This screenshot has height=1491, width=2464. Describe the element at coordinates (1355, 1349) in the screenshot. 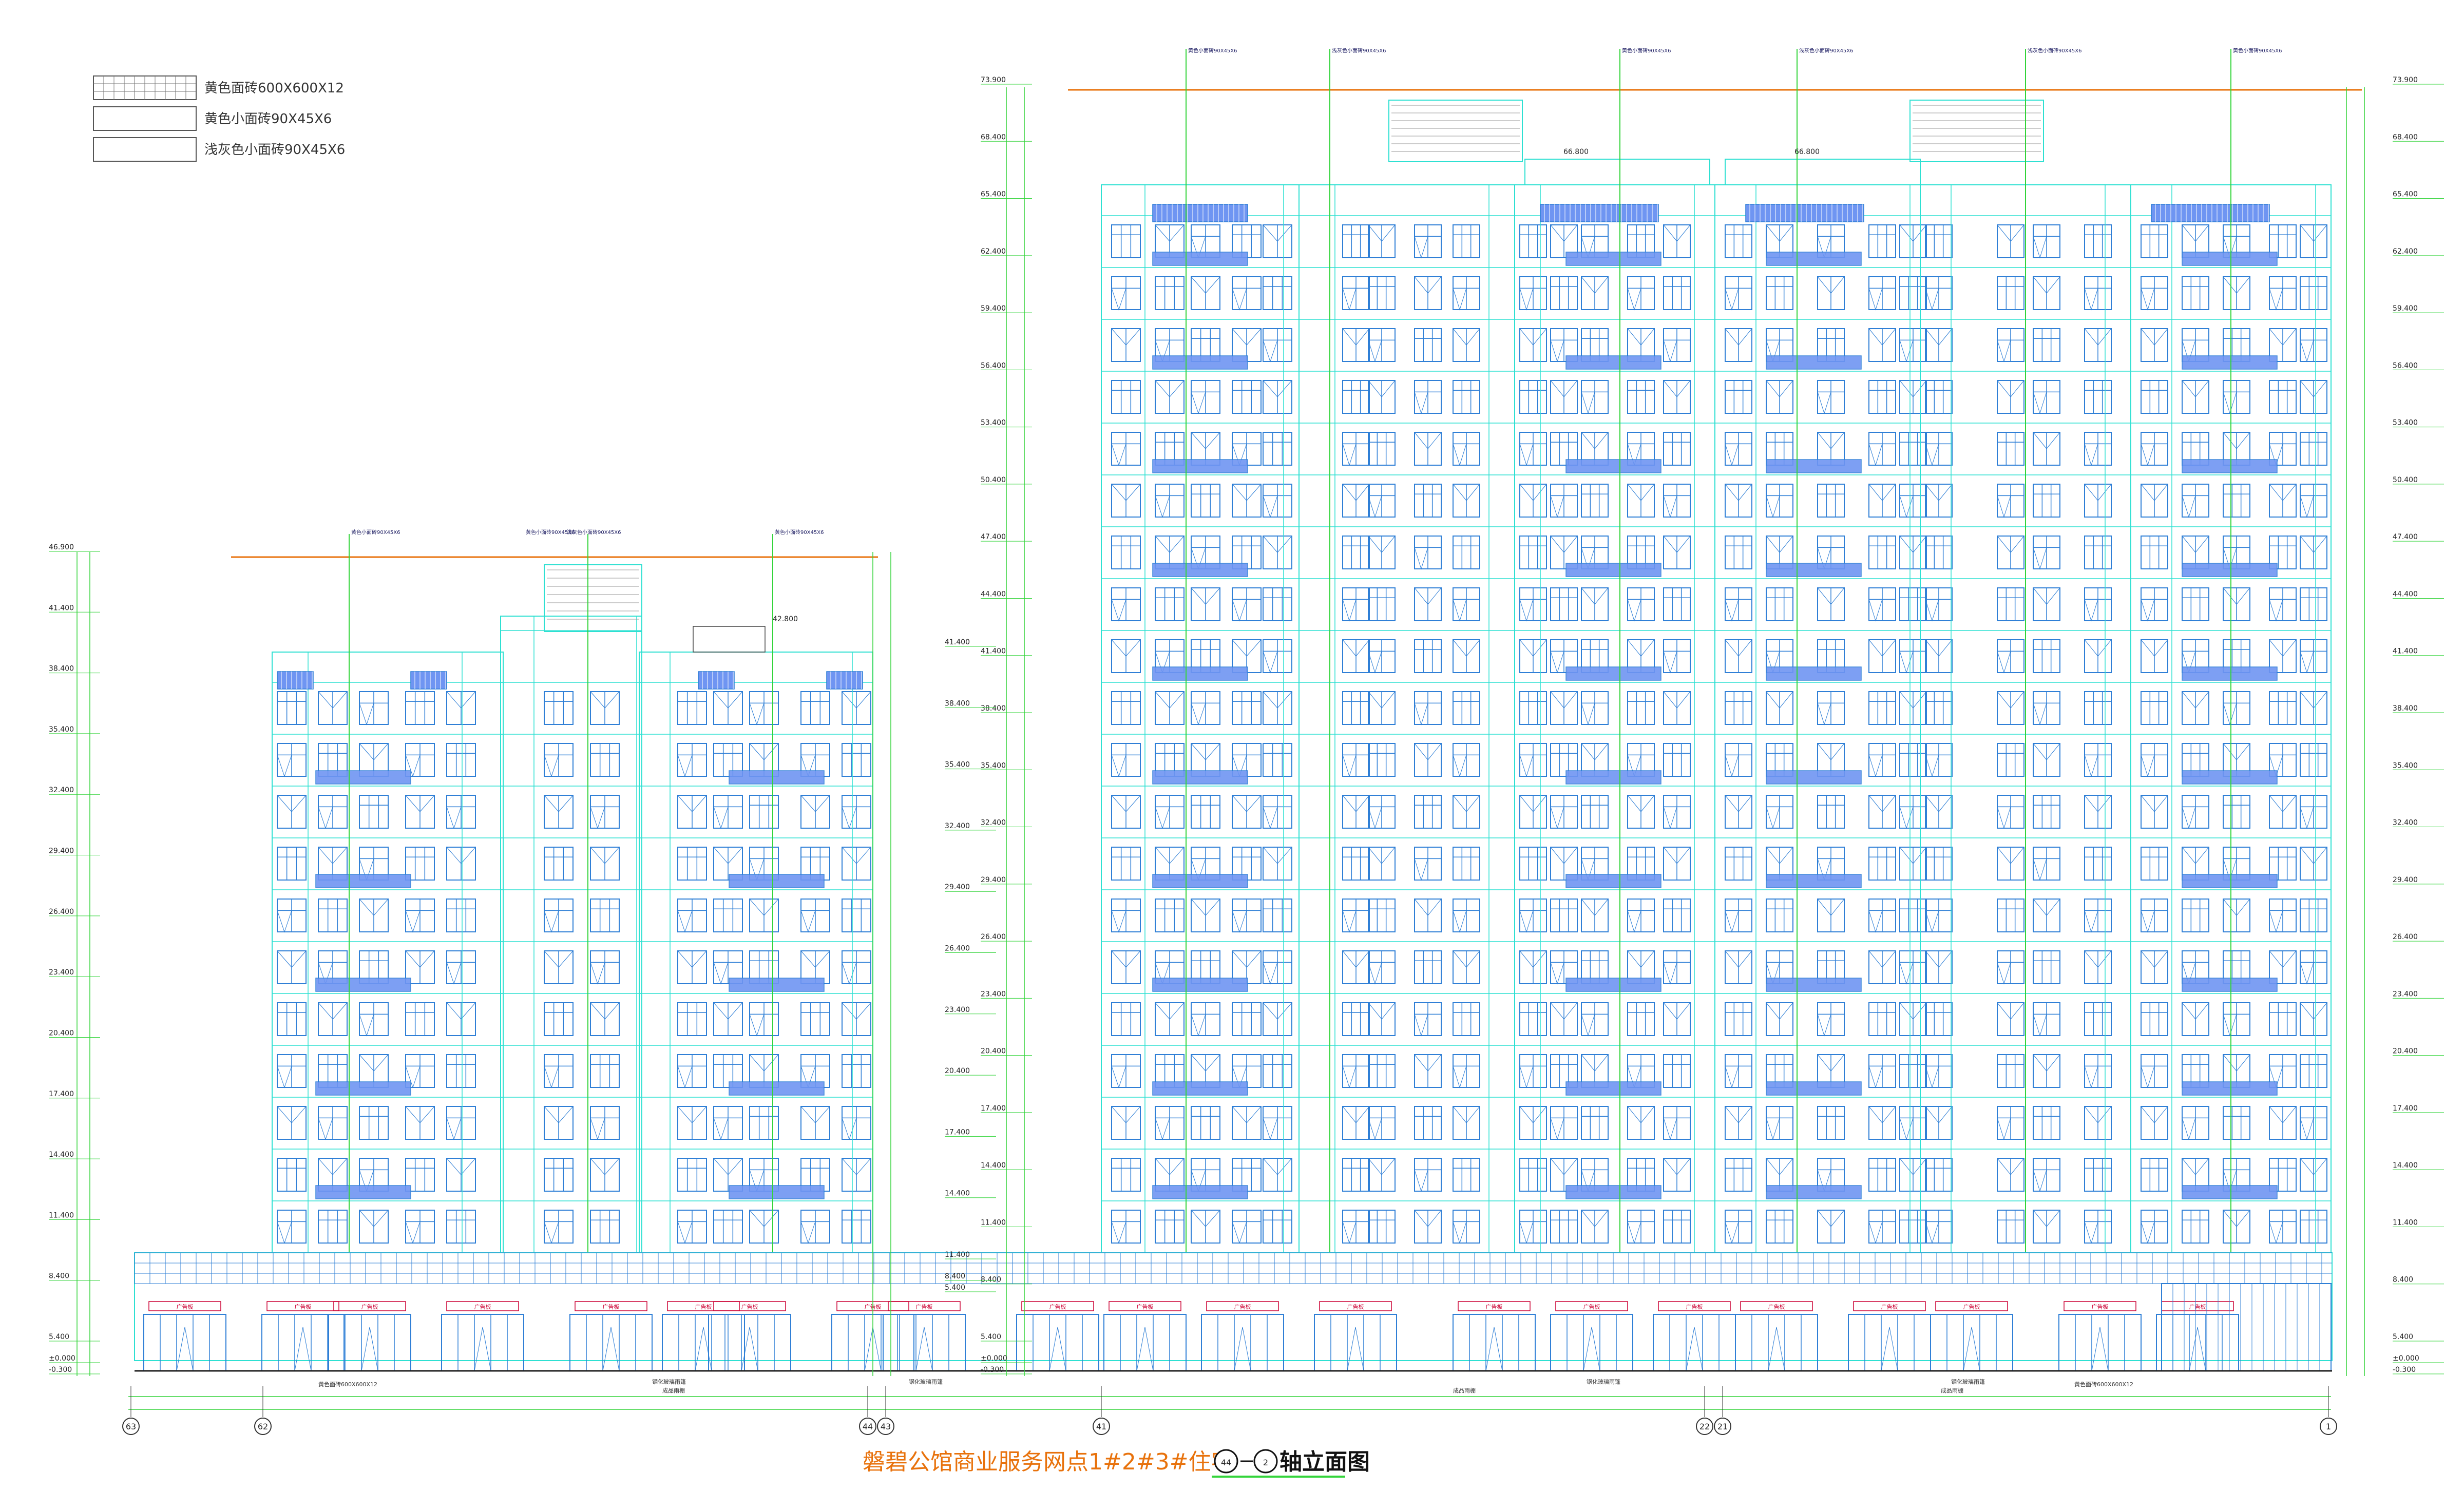

I see `door-swing` at that location.